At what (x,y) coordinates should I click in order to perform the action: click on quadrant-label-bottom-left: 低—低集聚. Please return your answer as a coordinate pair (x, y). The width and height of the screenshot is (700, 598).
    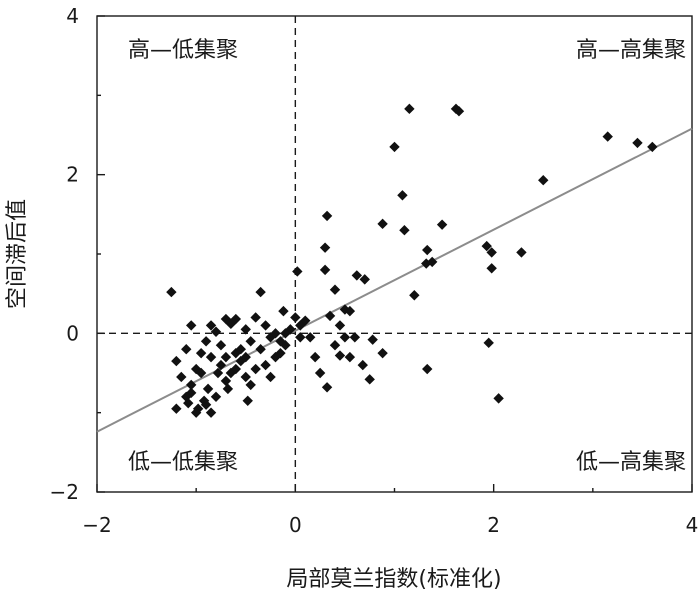
    Looking at the image, I should click on (183, 462).